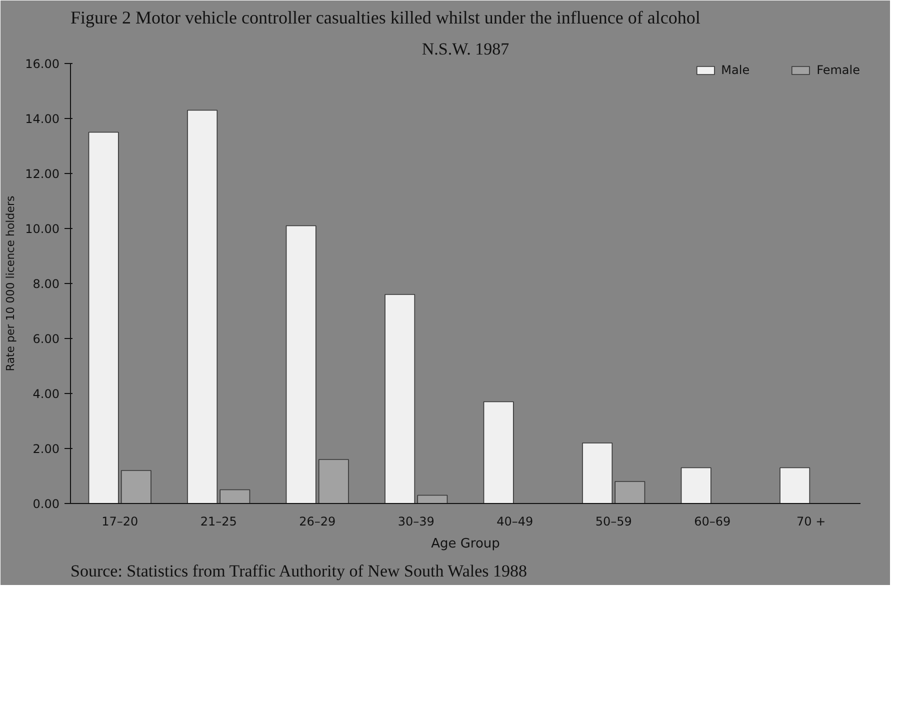 This screenshot has height=727, width=903. What do you see at coordinates (42, 174) in the screenshot?
I see `y-tick-label: 12.00` at bounding box center [42, 174].